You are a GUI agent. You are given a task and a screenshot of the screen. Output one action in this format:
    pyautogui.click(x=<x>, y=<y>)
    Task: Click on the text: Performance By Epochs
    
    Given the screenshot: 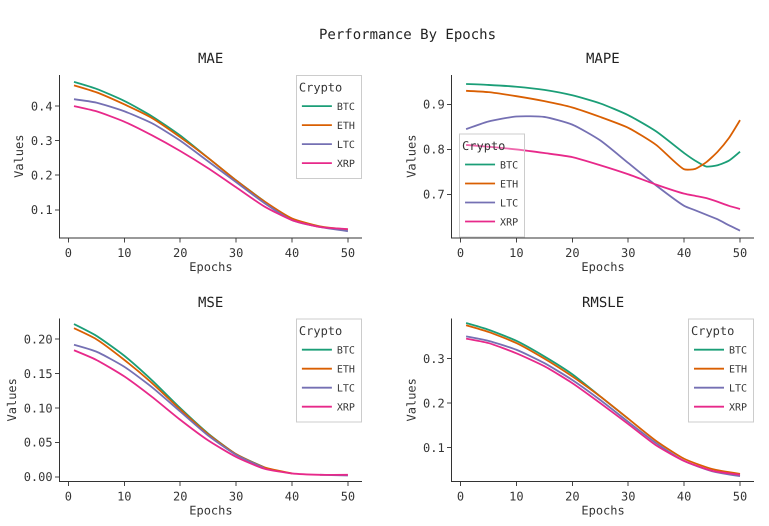 What is the action you would take?
    pyautogui.click(x=407, y=35)
    